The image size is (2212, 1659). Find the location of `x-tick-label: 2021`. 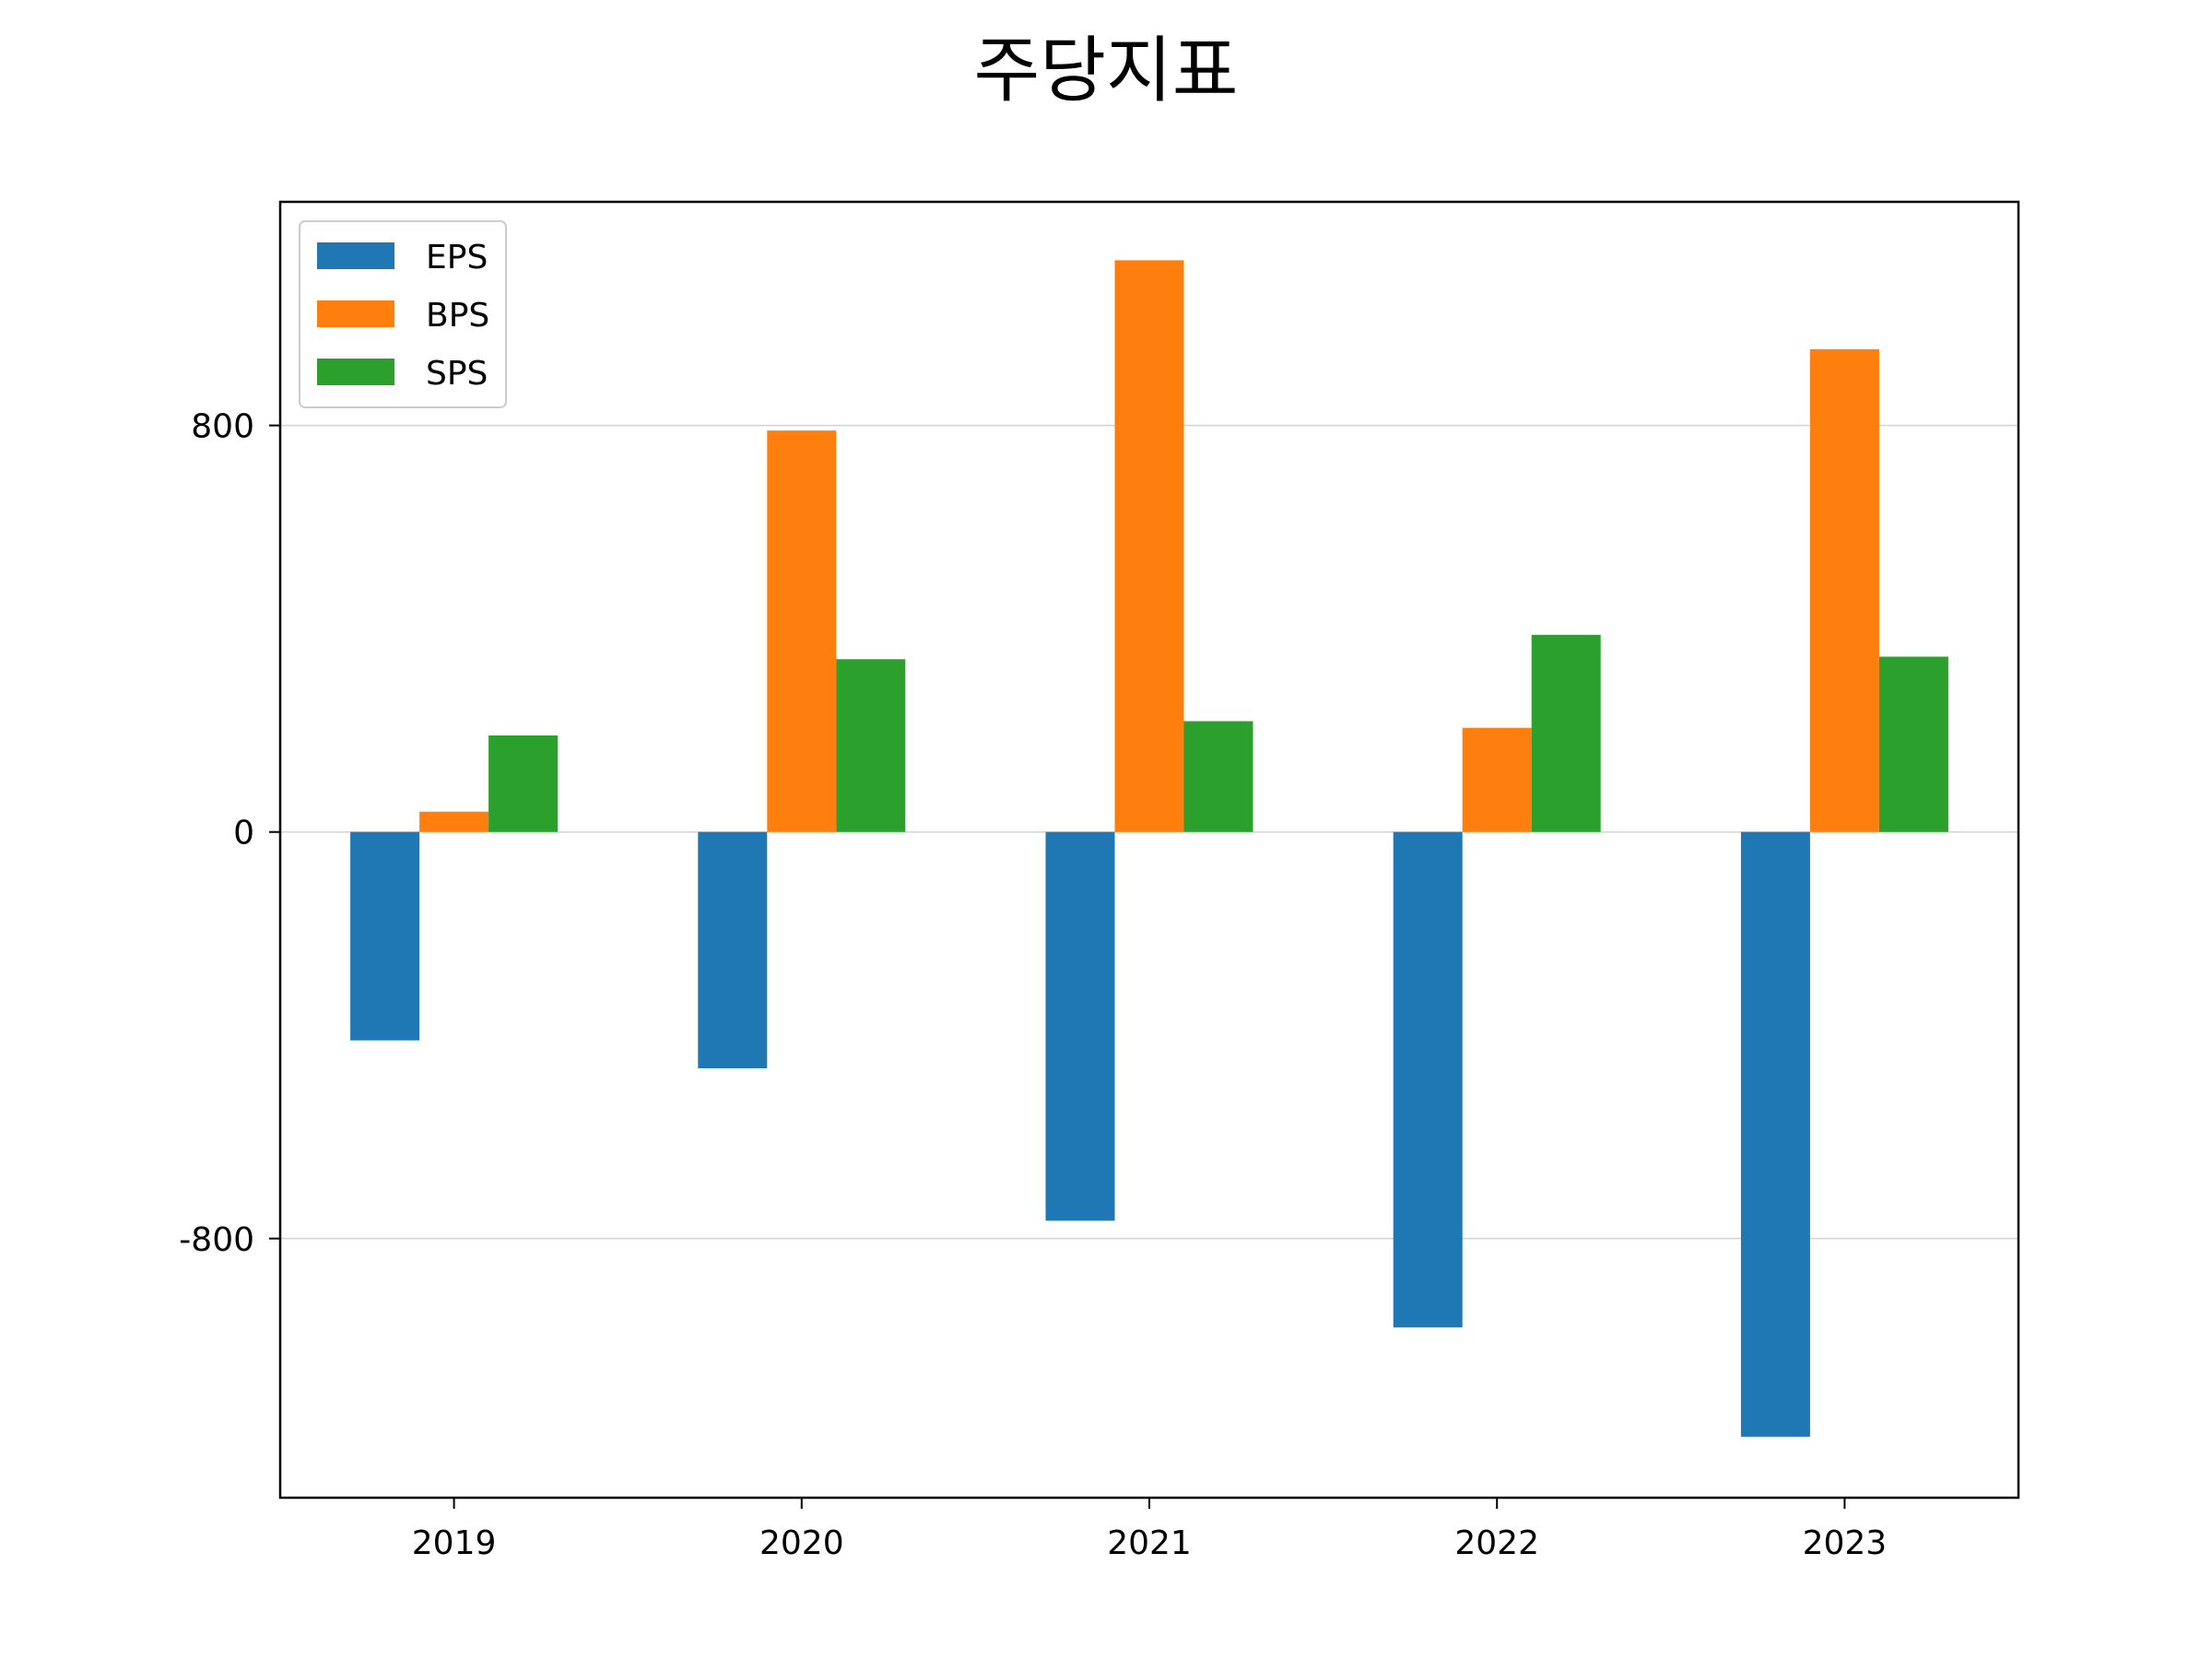

x-tick-label: 2021 is located at coordinates (1149, 1543).